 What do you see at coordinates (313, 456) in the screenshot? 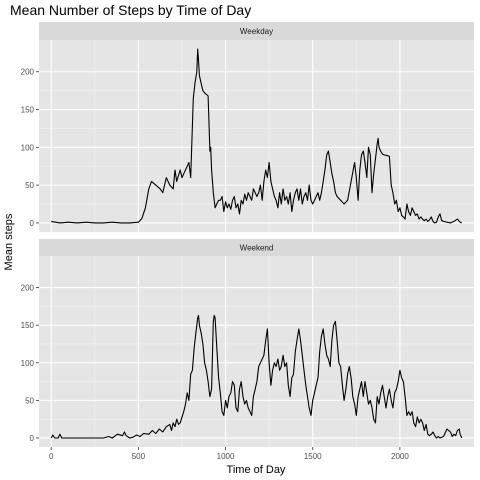
I see `x-tick-label: 1500` at bounding box center [313, 456].